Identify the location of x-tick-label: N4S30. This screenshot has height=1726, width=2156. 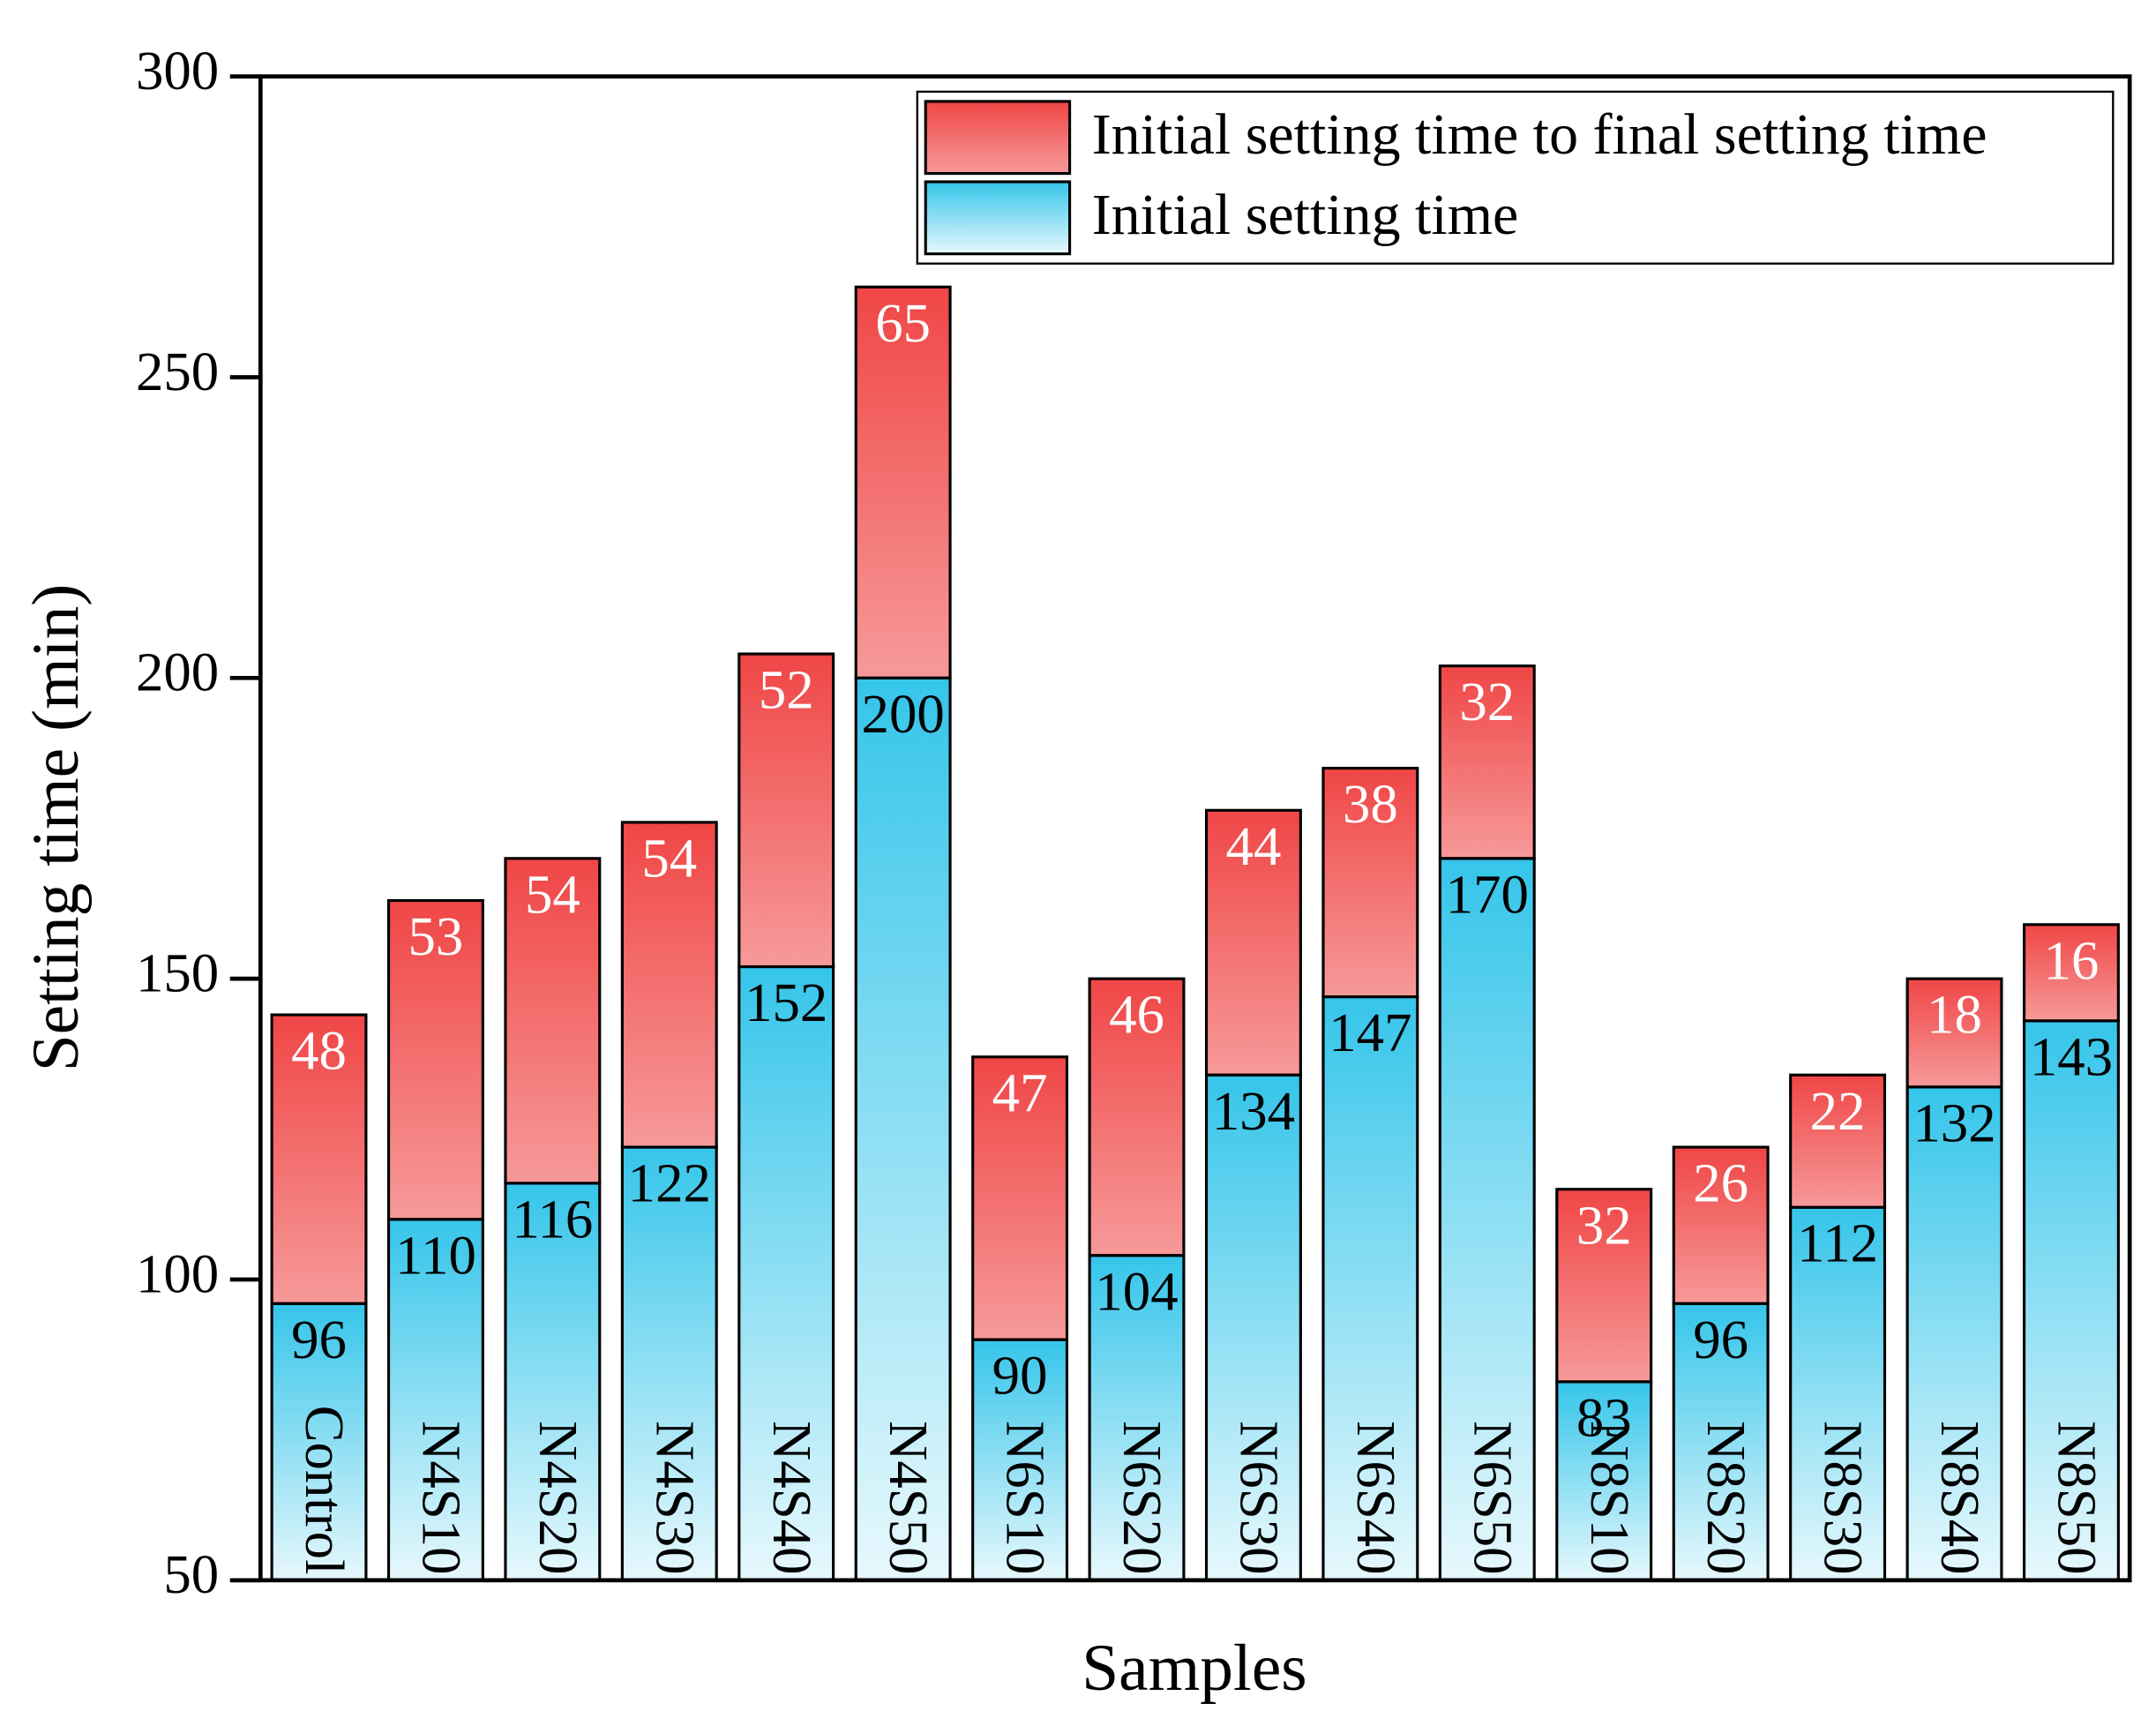
(675, 1498).